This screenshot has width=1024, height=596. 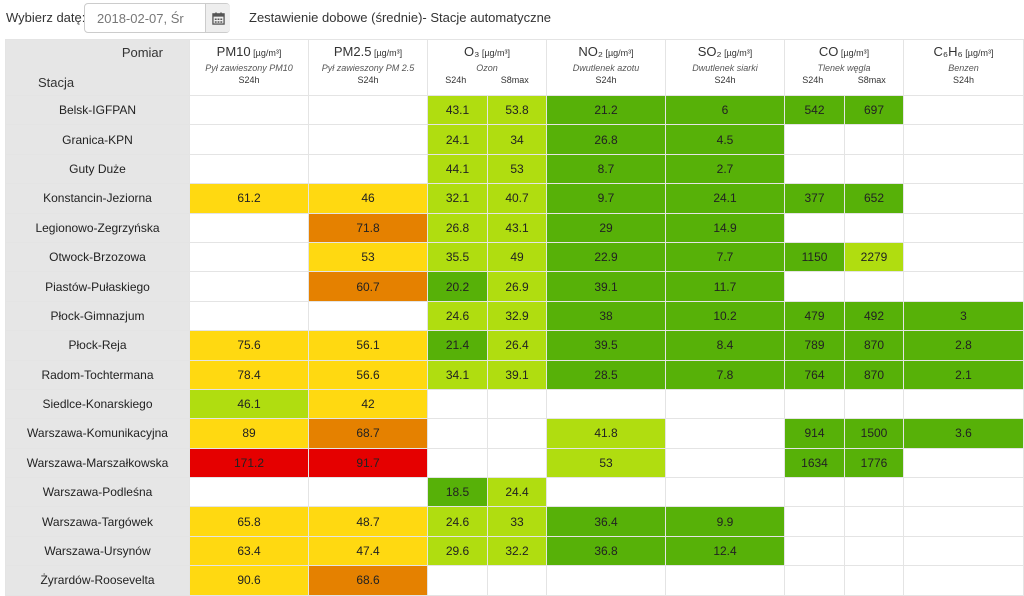 I want to click on value-cell: 24.4, so click(x=517, y=492).